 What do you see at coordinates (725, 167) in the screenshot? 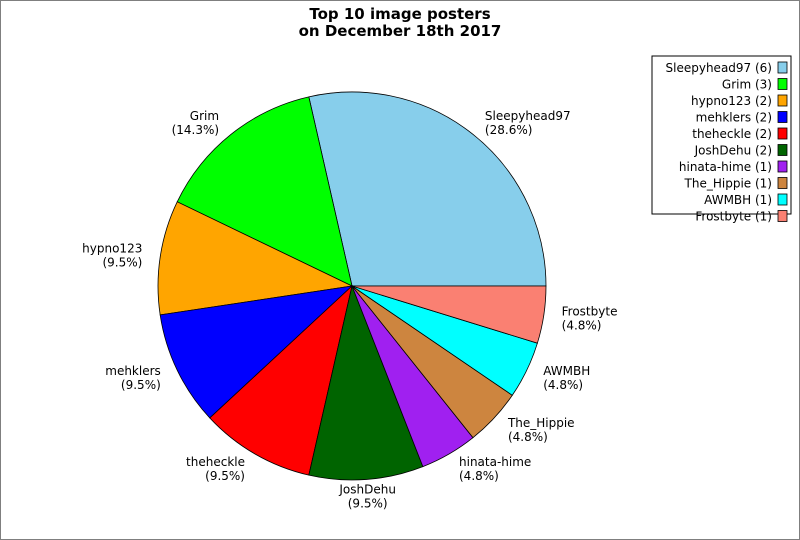
I see `legend-label-hinata-hime: hinata-hime (1)` at bounding box center [725, 167].